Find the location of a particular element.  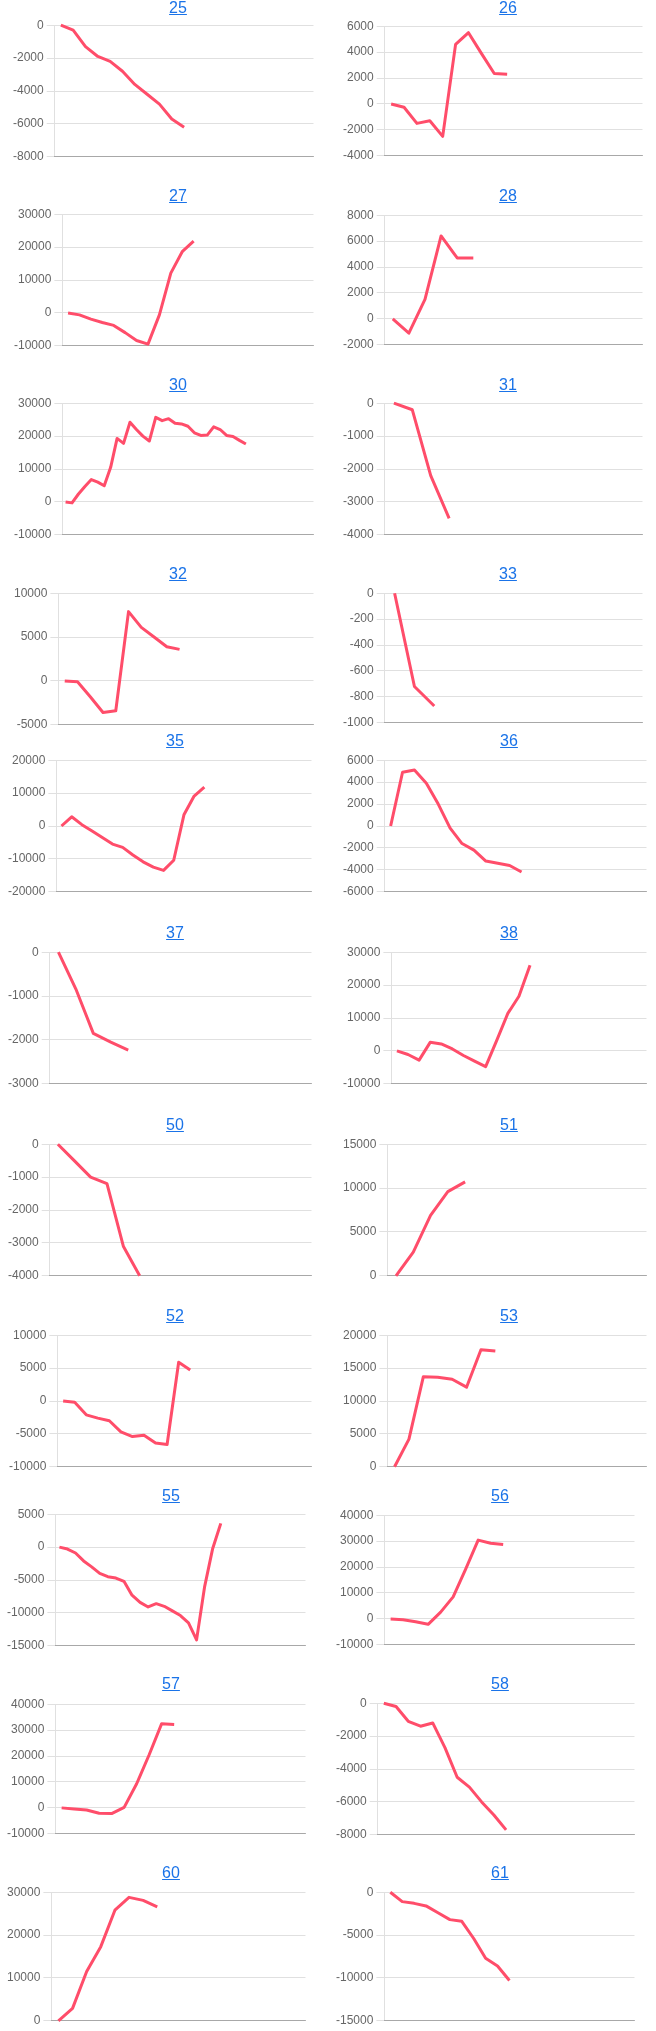

chart-title: 51 is located at coordinates (509, 1124).